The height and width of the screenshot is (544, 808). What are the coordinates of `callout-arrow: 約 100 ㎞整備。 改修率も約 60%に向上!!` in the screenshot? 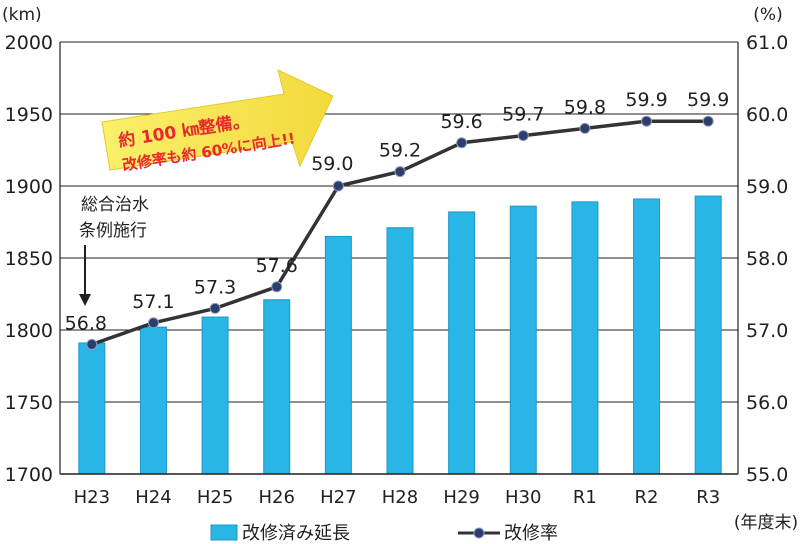 It's located at (217, 121).